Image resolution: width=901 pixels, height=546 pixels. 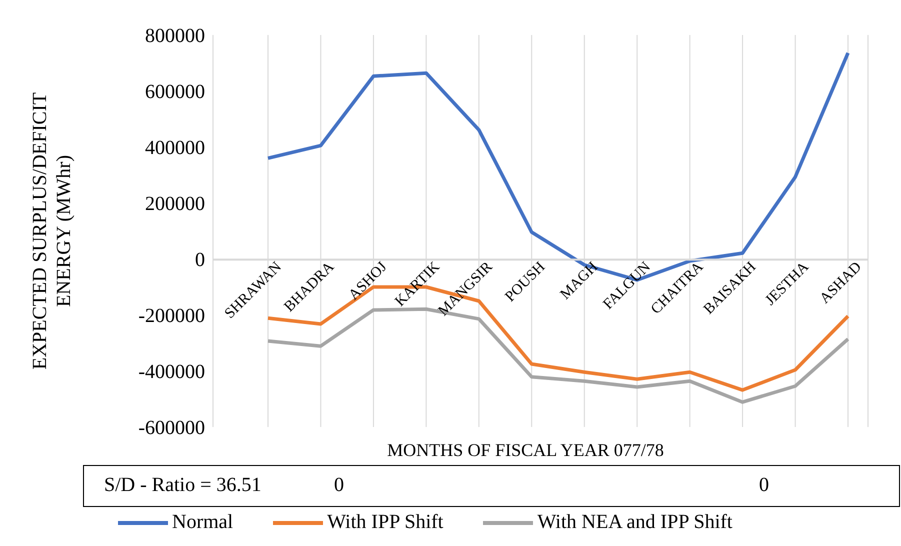 What do you see at coordinates (171, 372) in the screenshot?
I see `y-tick-label: -400000` at bounding box center [171, 372].